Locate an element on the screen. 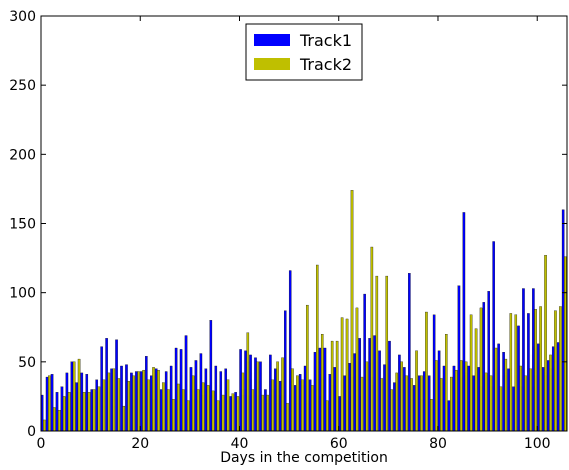 This screenshot has width=569, height=470. y-tick-label: 150 is located at coordinates (22, 225).